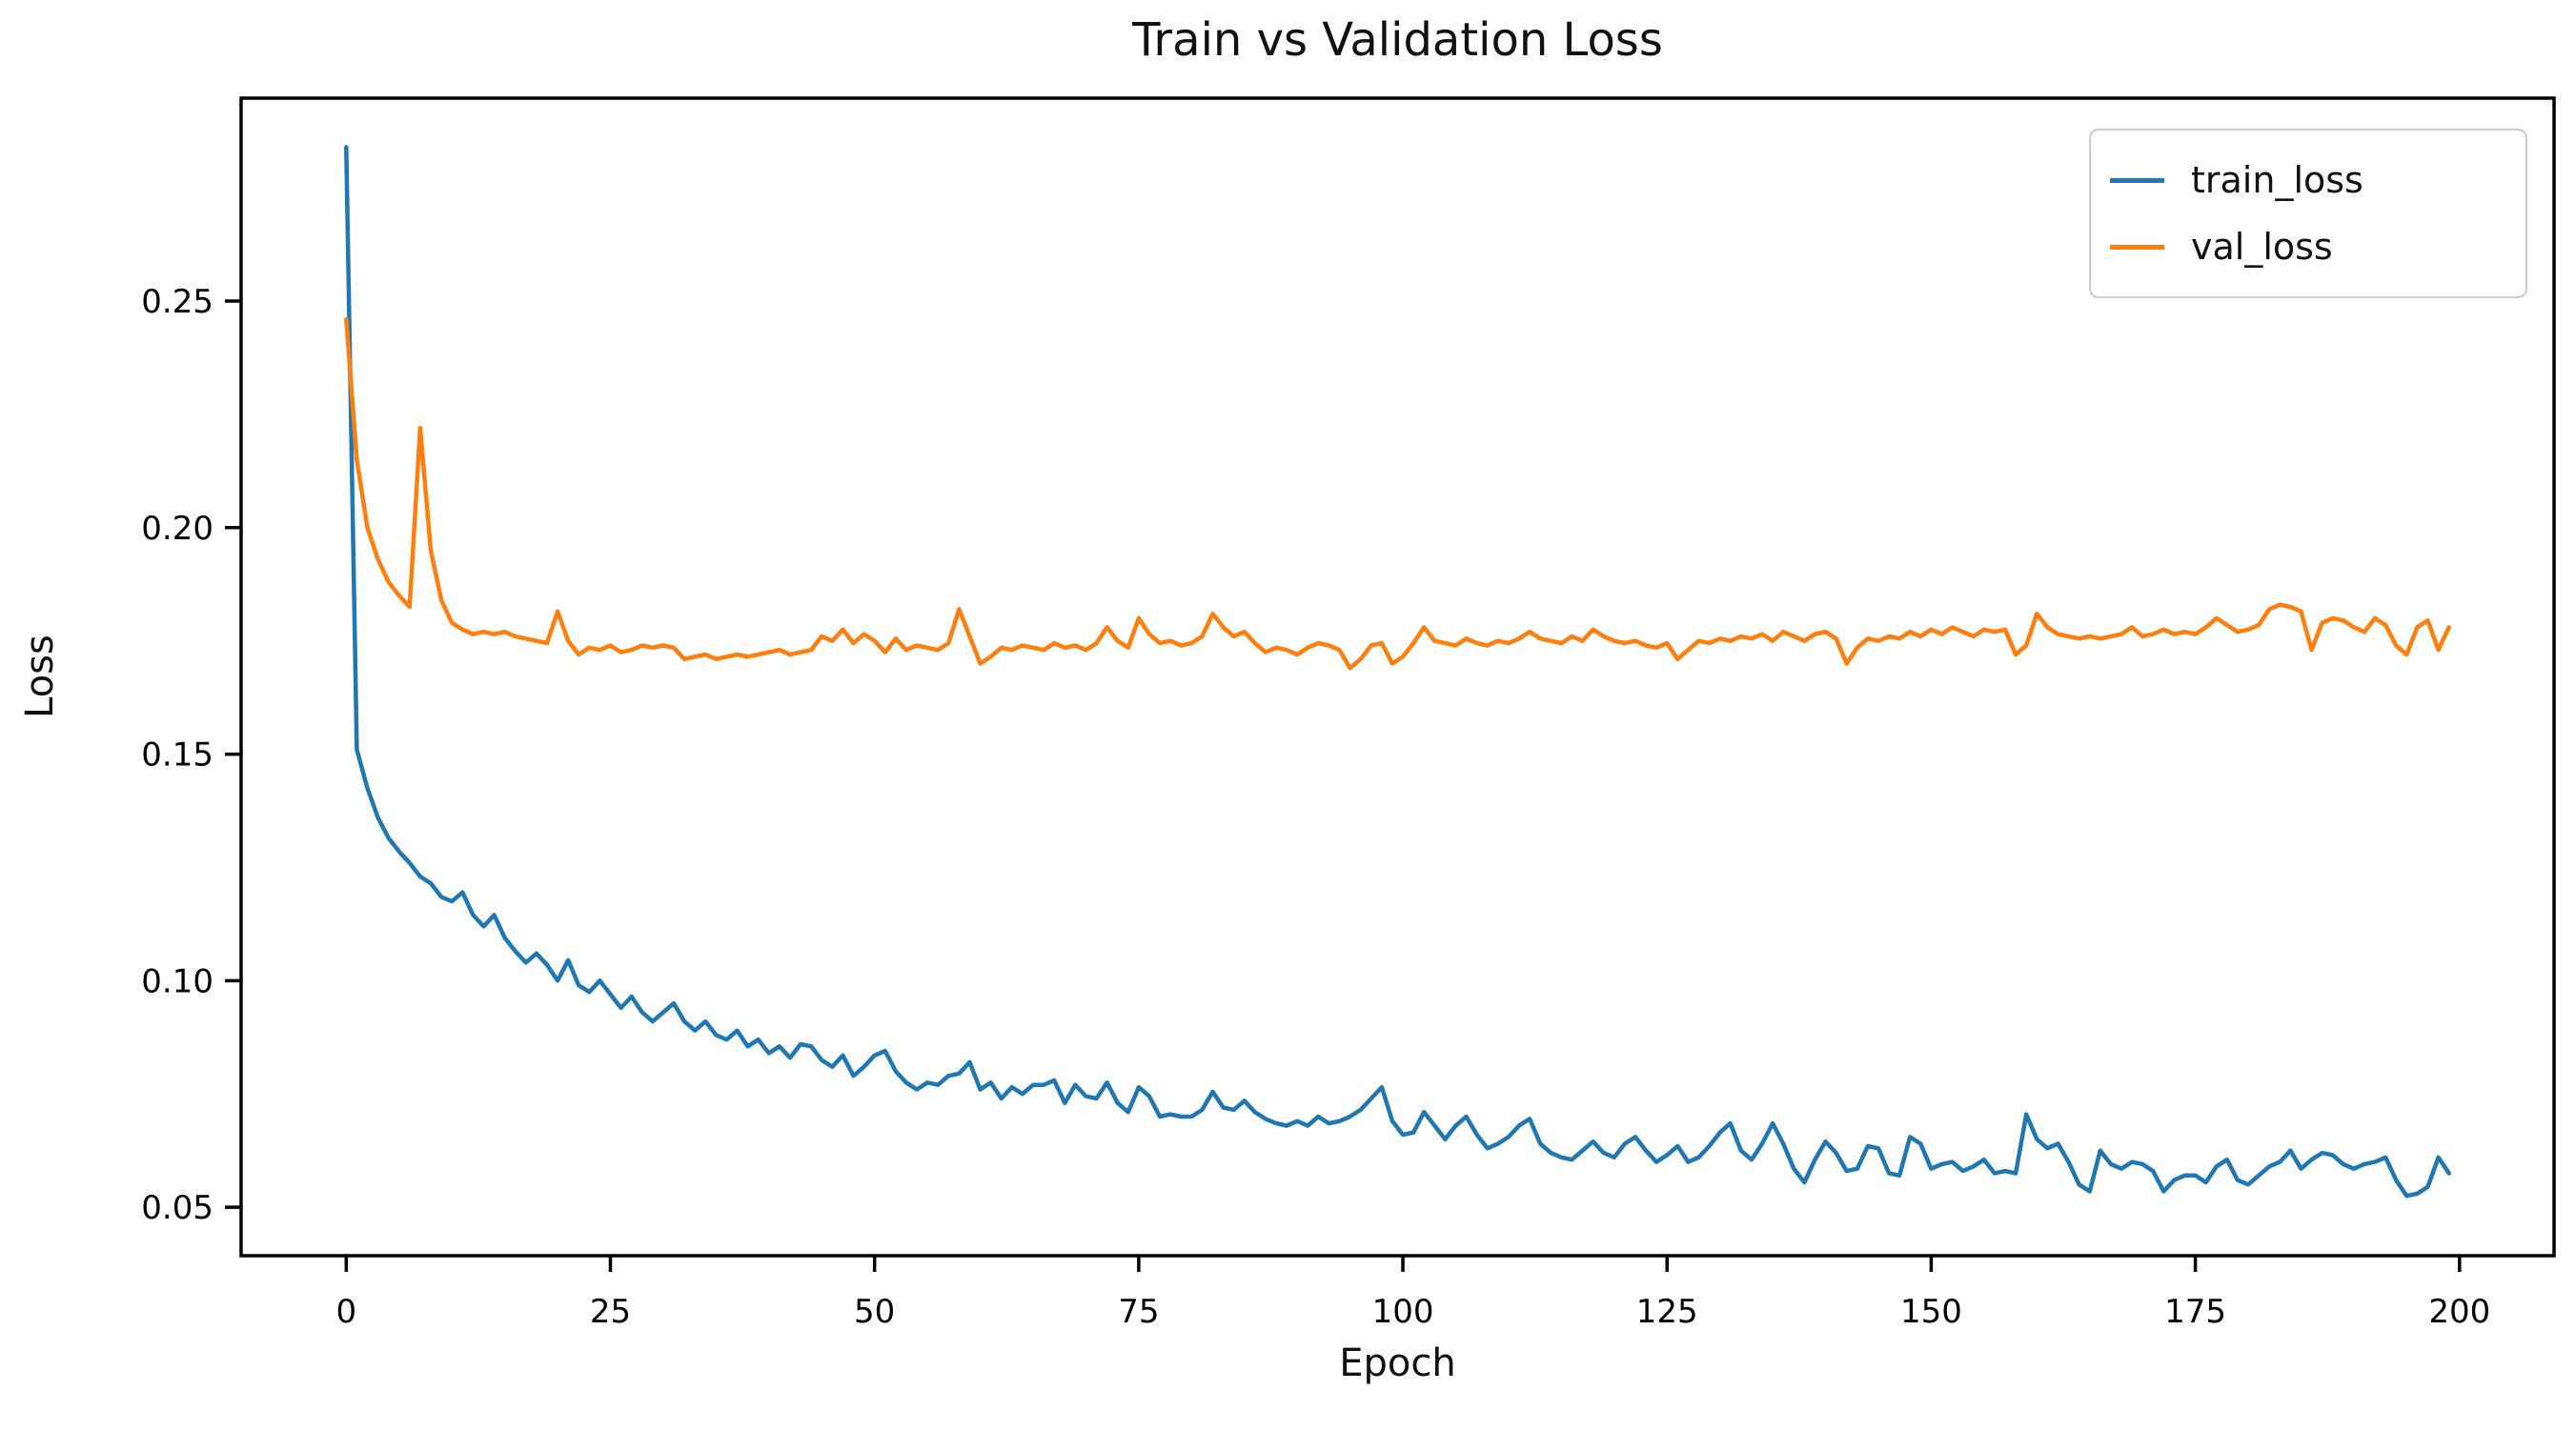 The image size is (2576, 1431). Describe the element at coordinates (40, 676) in the screenshot. I see `y-axis-label: Loss` at that location.